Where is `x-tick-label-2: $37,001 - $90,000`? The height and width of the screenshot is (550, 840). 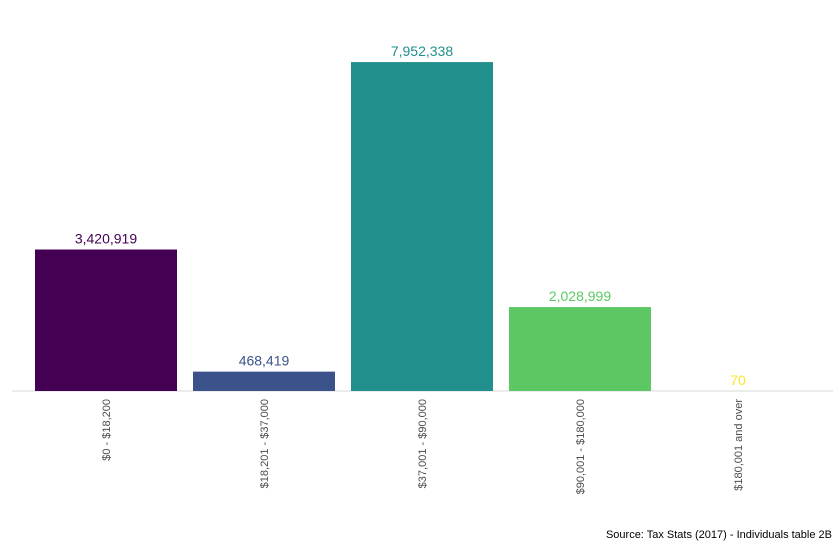 x-tick-label-2: $37,001 - $90,000 is located at coordinates (423, 443).